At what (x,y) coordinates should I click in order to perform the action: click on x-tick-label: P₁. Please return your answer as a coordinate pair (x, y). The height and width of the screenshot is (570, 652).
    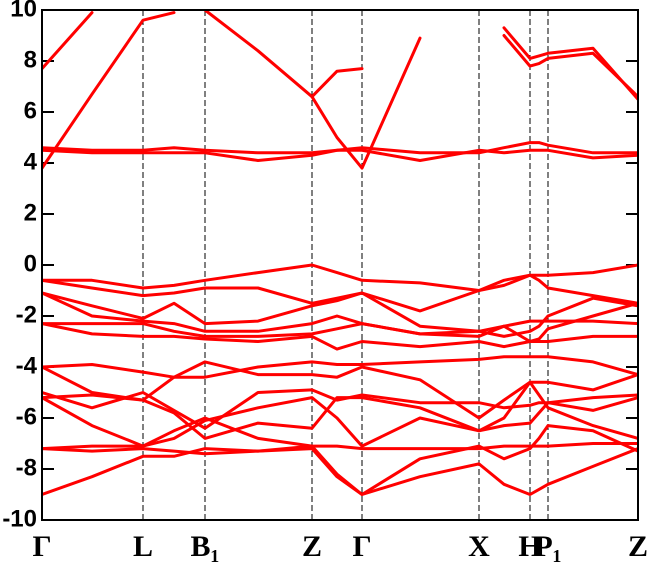
    Looking at the image, I should click on (547, 546).